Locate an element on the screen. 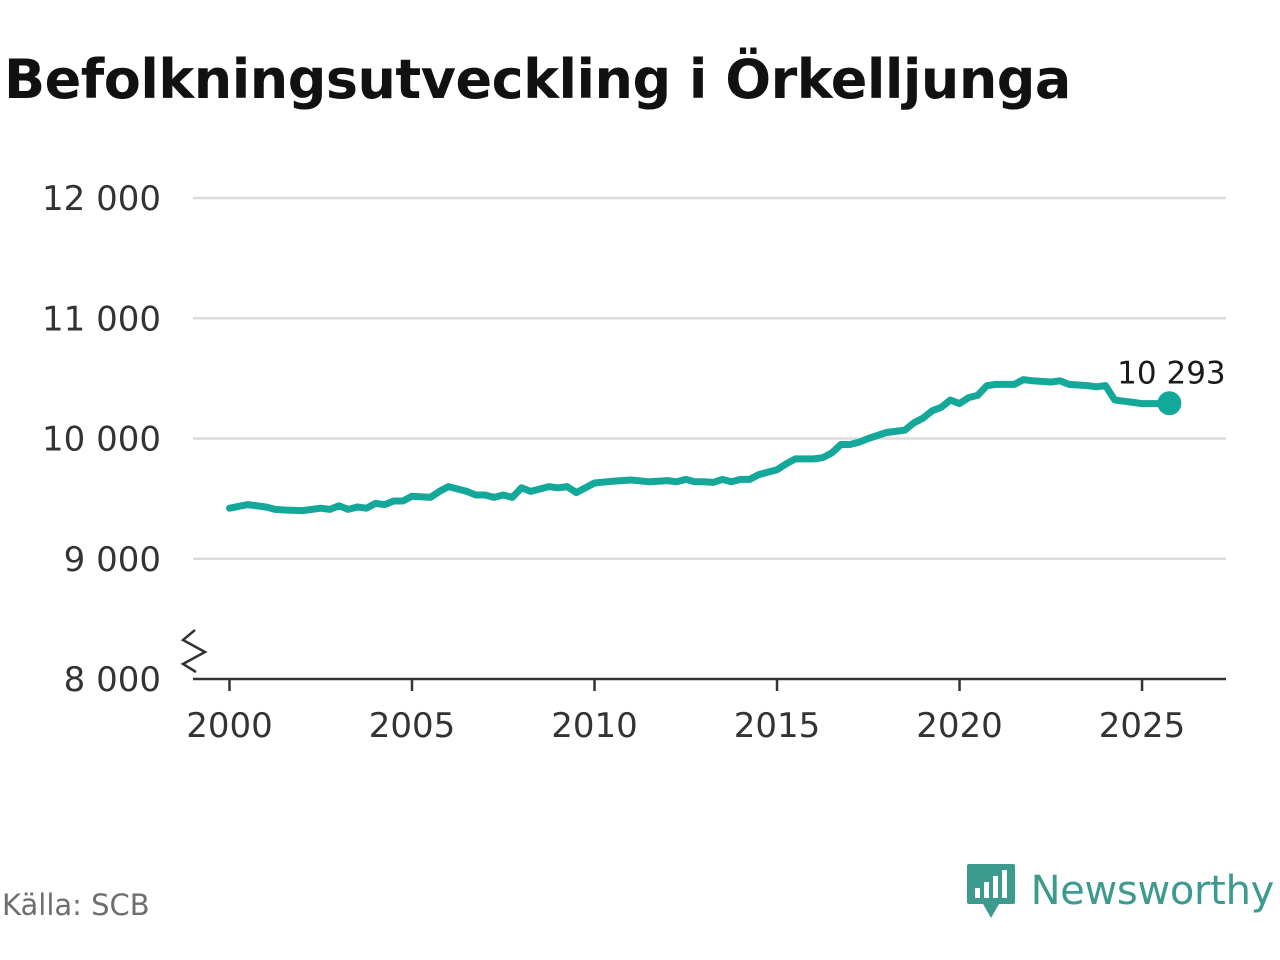 The width and height of the screenshot is (1280, 960). newsworthy-logo-icon is located at coordinates (990, 891).